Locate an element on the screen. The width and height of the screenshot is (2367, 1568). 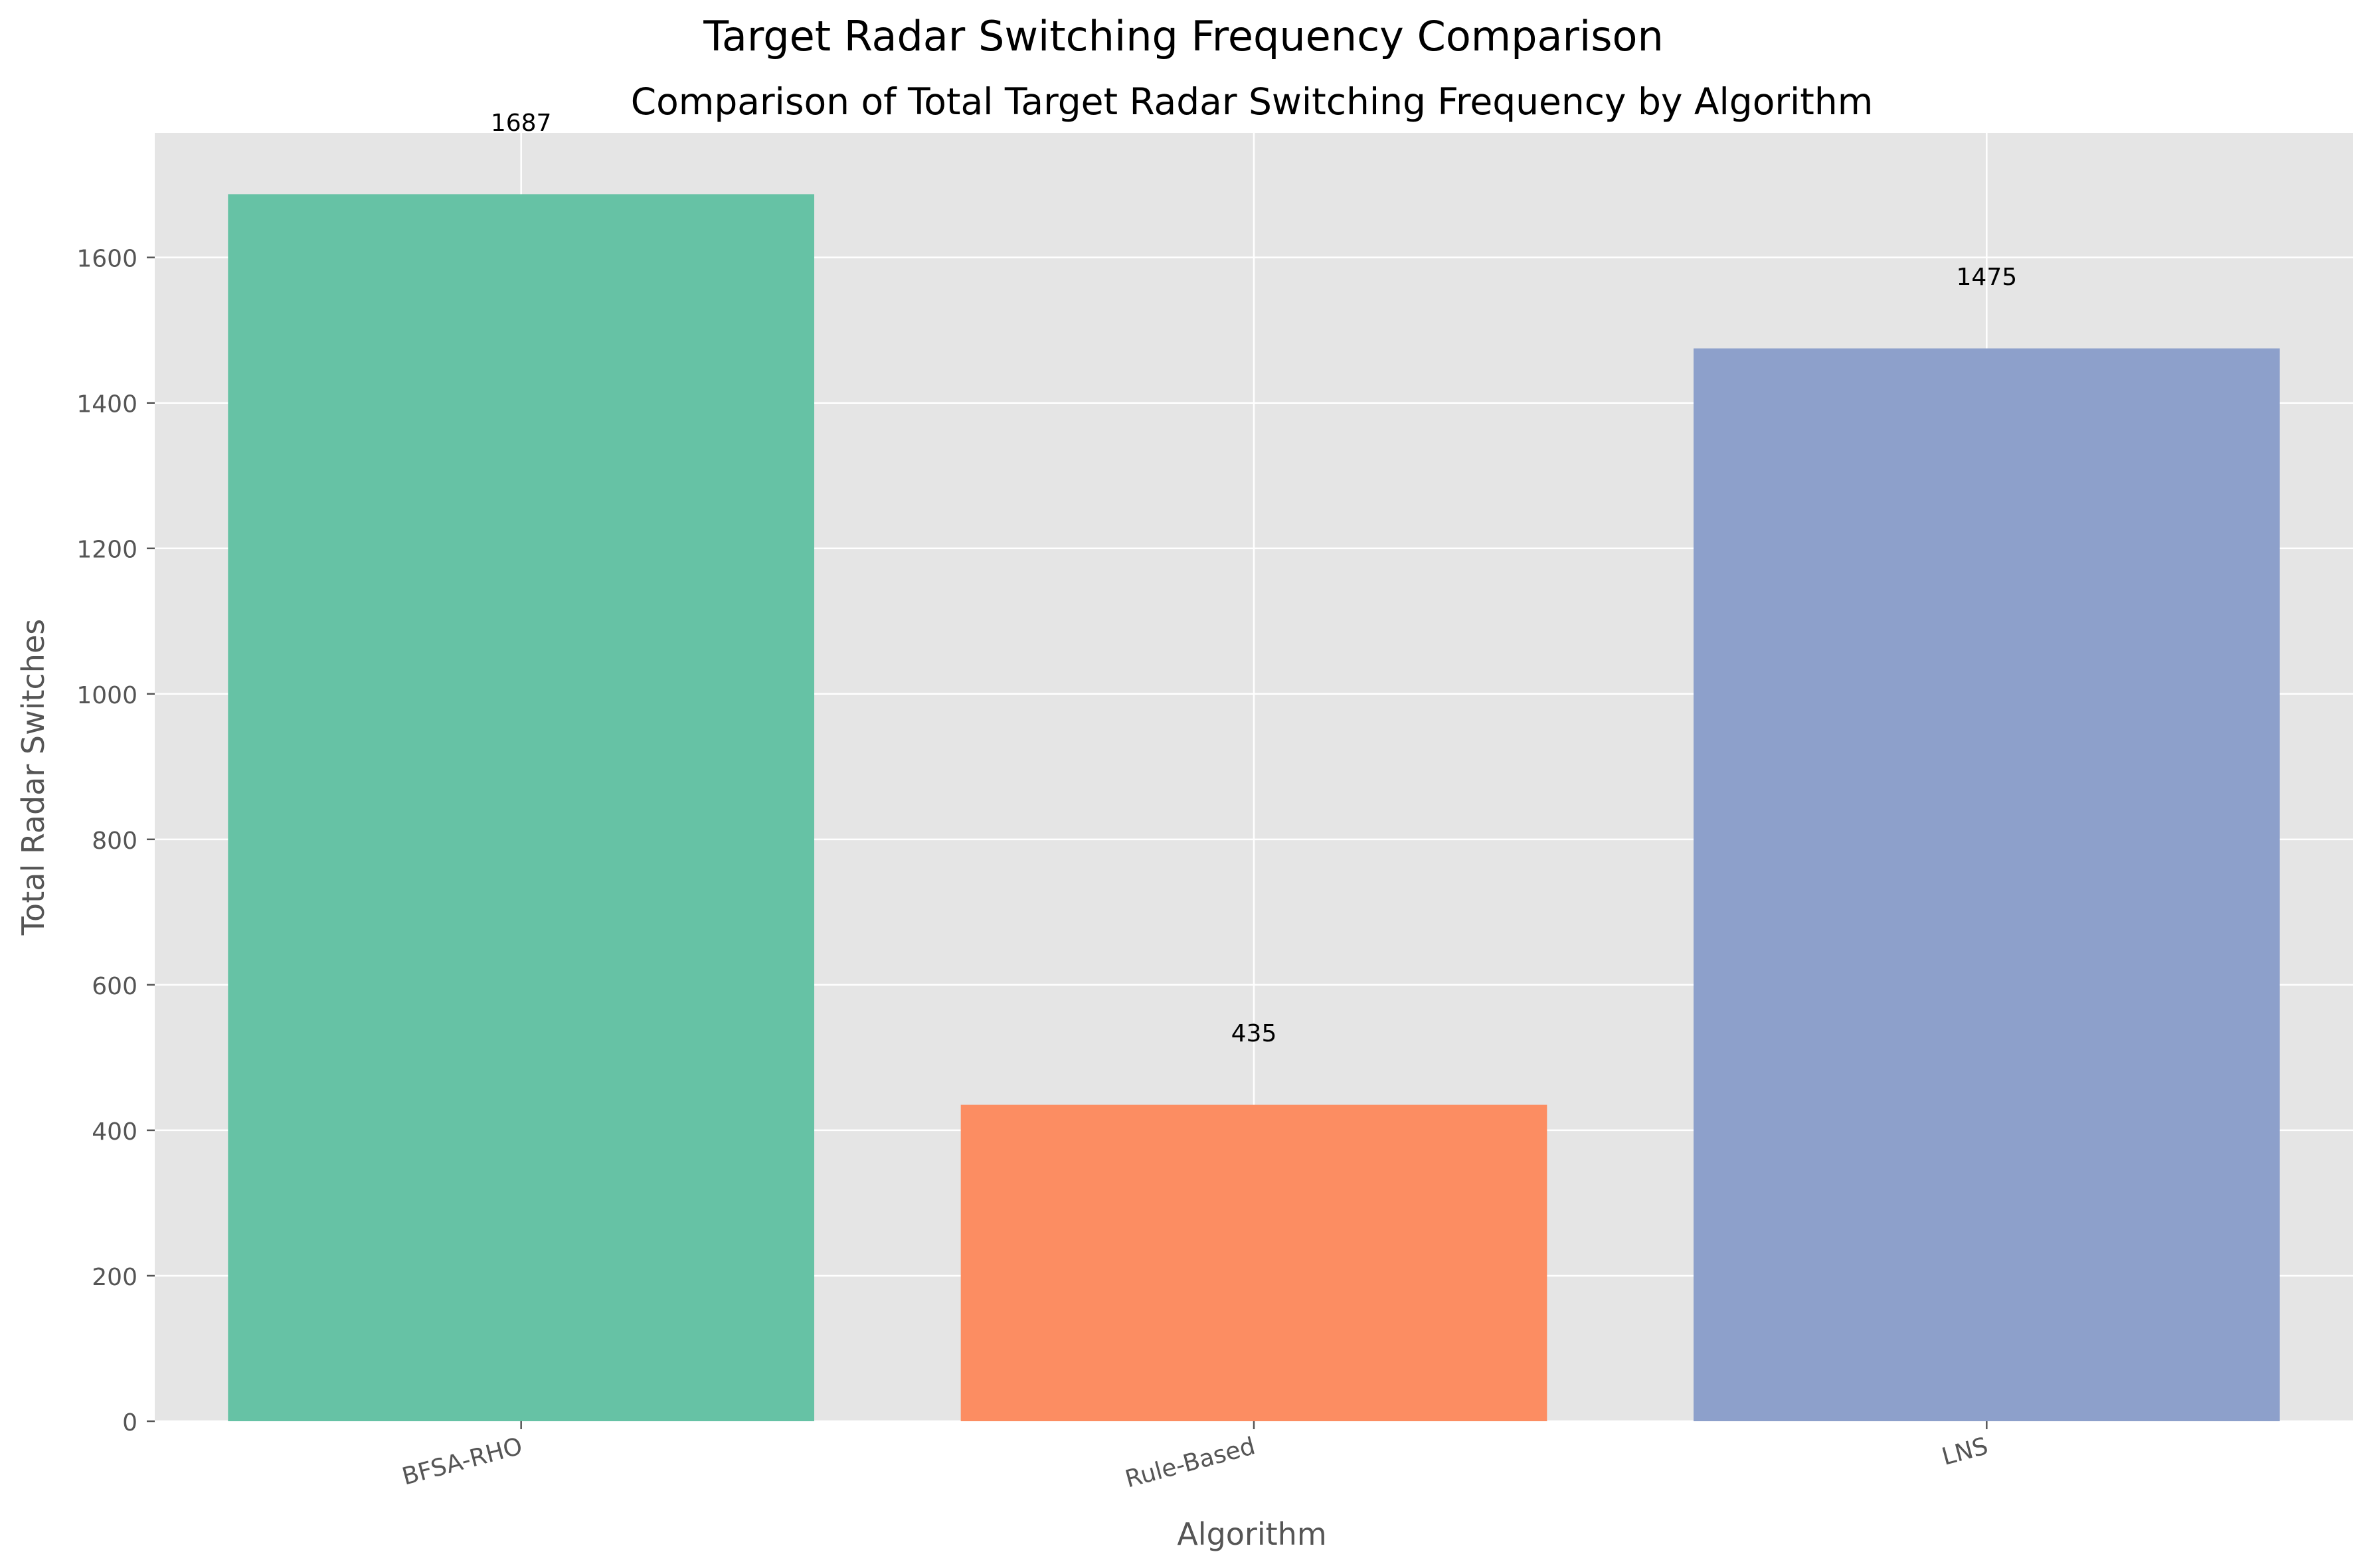
x-axis: BFSA-RHO Rule-Based LNS is located at coordinates (1195, 1457).